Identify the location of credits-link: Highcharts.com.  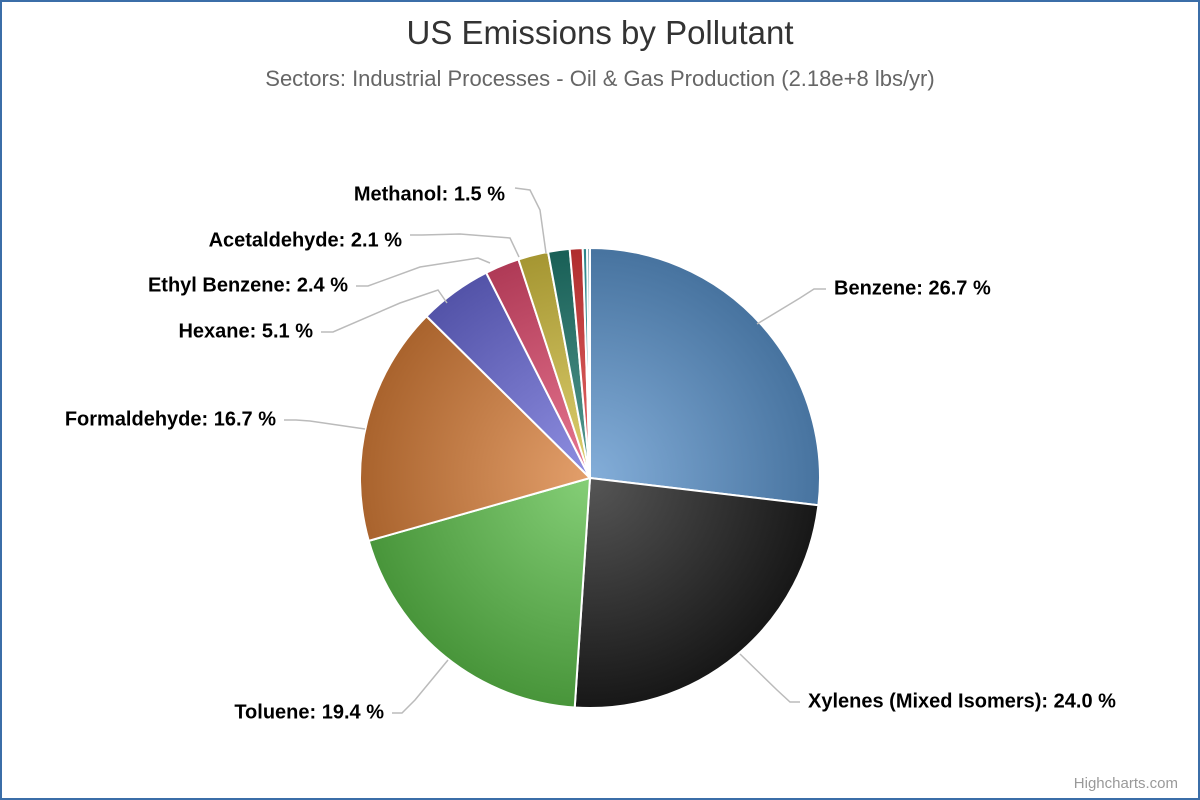
(1125, 783).